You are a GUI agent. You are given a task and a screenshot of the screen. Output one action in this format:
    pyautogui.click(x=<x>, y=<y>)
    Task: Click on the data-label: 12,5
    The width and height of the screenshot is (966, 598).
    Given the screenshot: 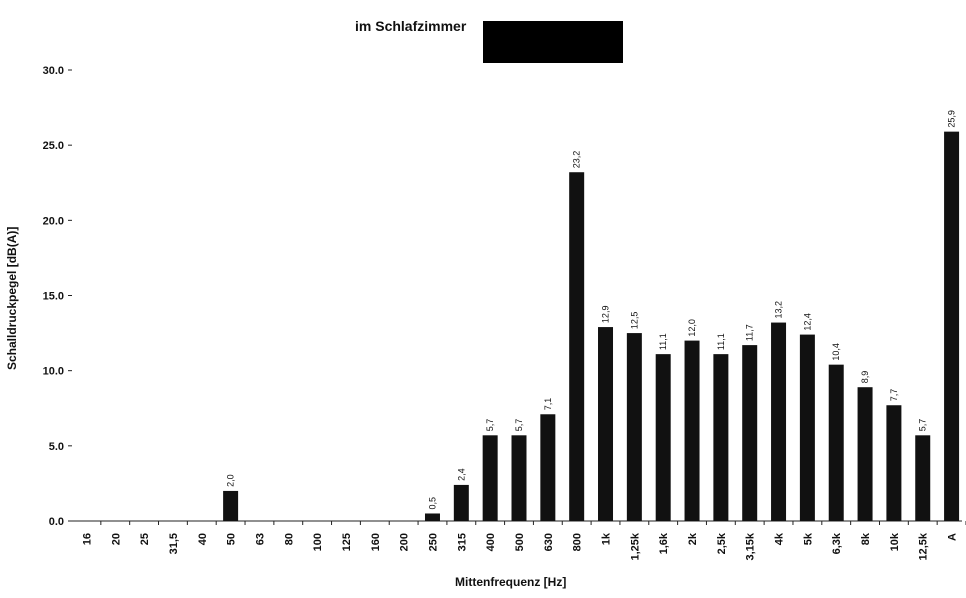 What is the action you would take?
    pyautogui.click(x=634, y=321)
    